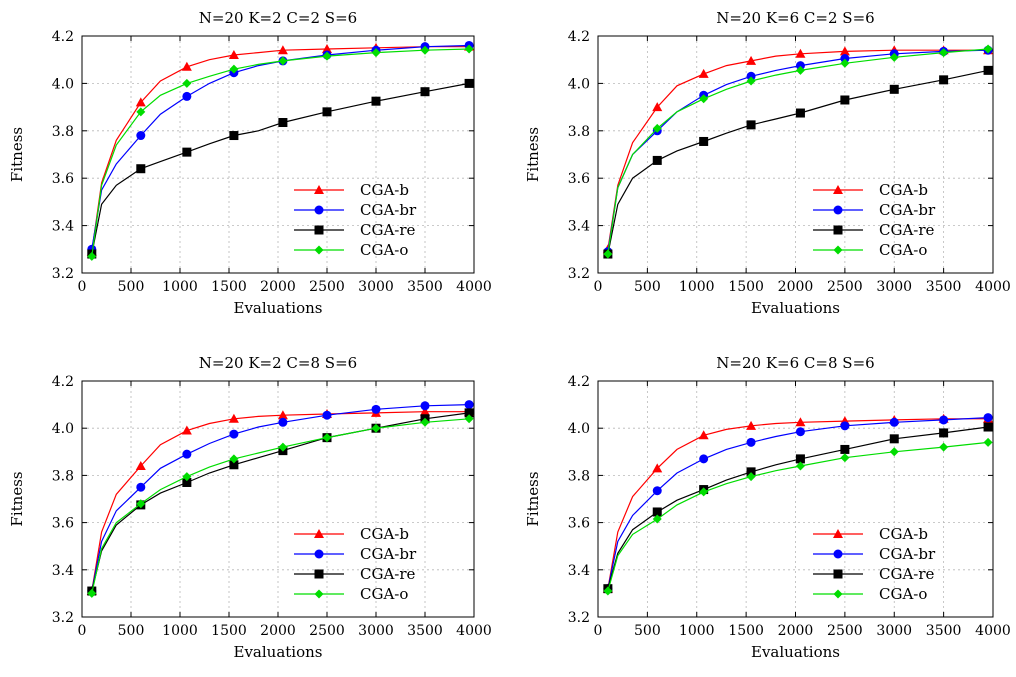 The image size is (1016, 677). What do you see at coordinates (63, 618) in the screenshot?
I see `y-tick-label: 3.2` at bounding box center [63, 618].